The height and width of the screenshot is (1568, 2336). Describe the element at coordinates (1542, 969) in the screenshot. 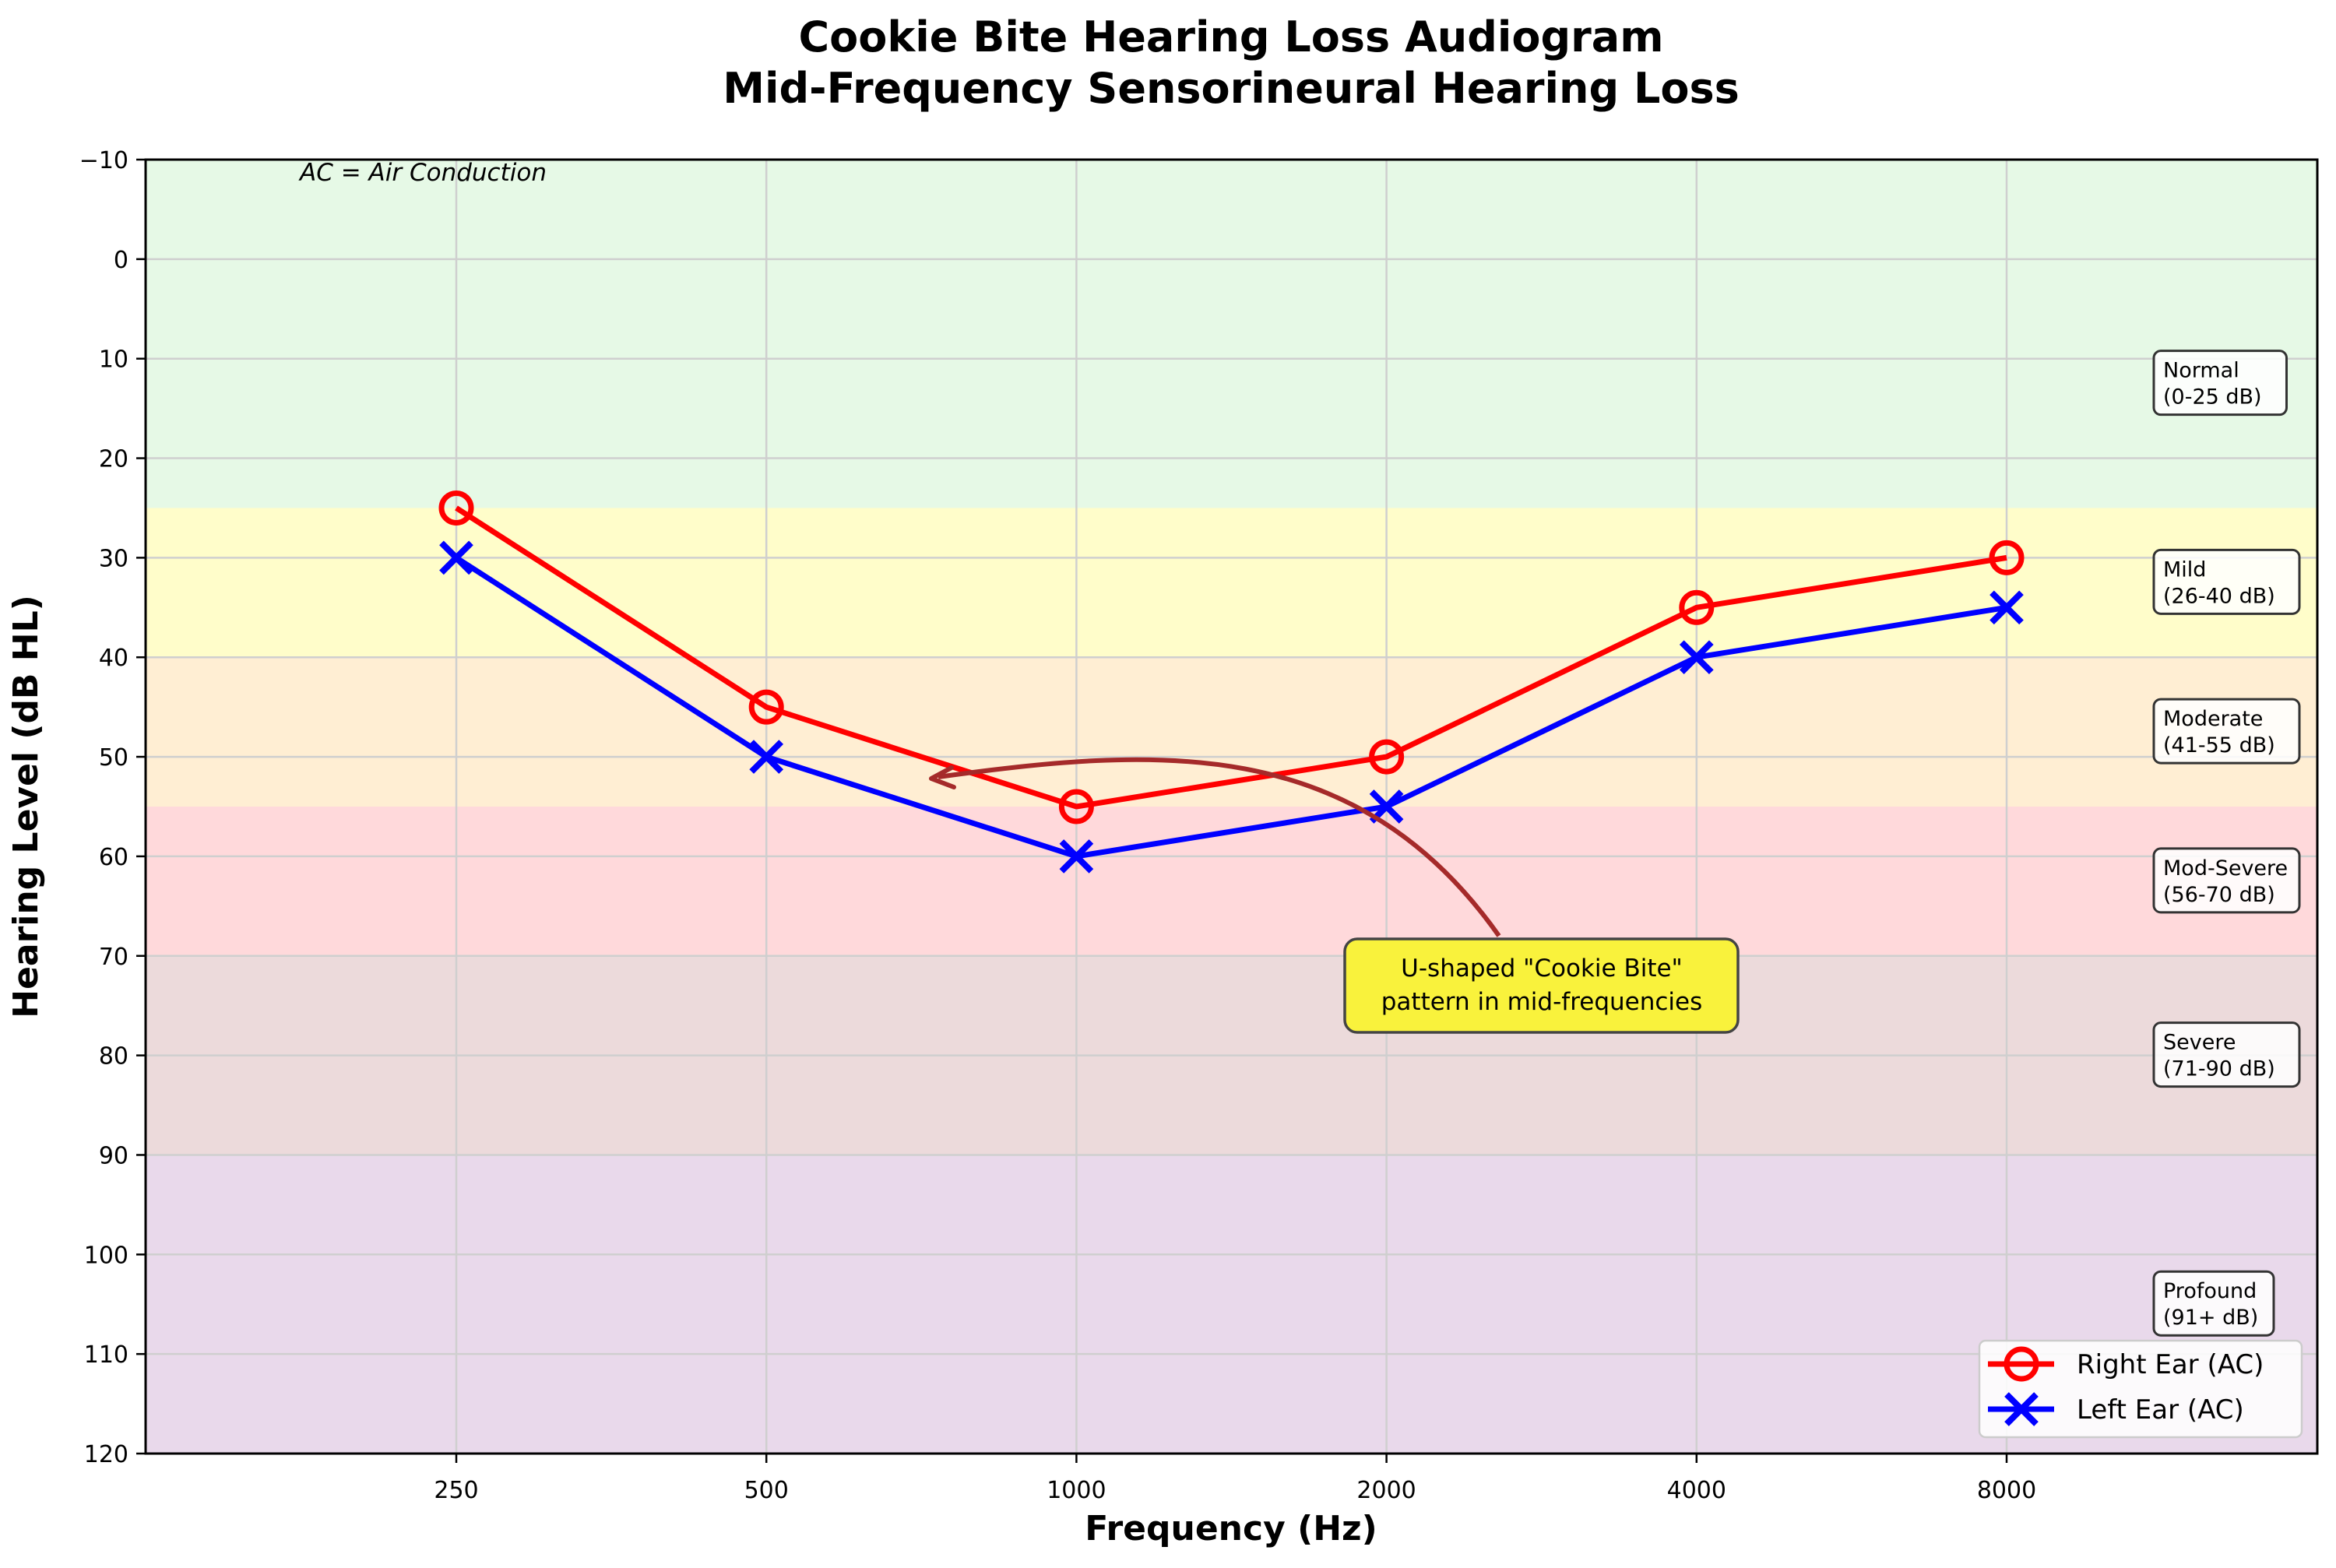

I see `annotation-line-1: U-shaped "Cookie Bite"` at that location.